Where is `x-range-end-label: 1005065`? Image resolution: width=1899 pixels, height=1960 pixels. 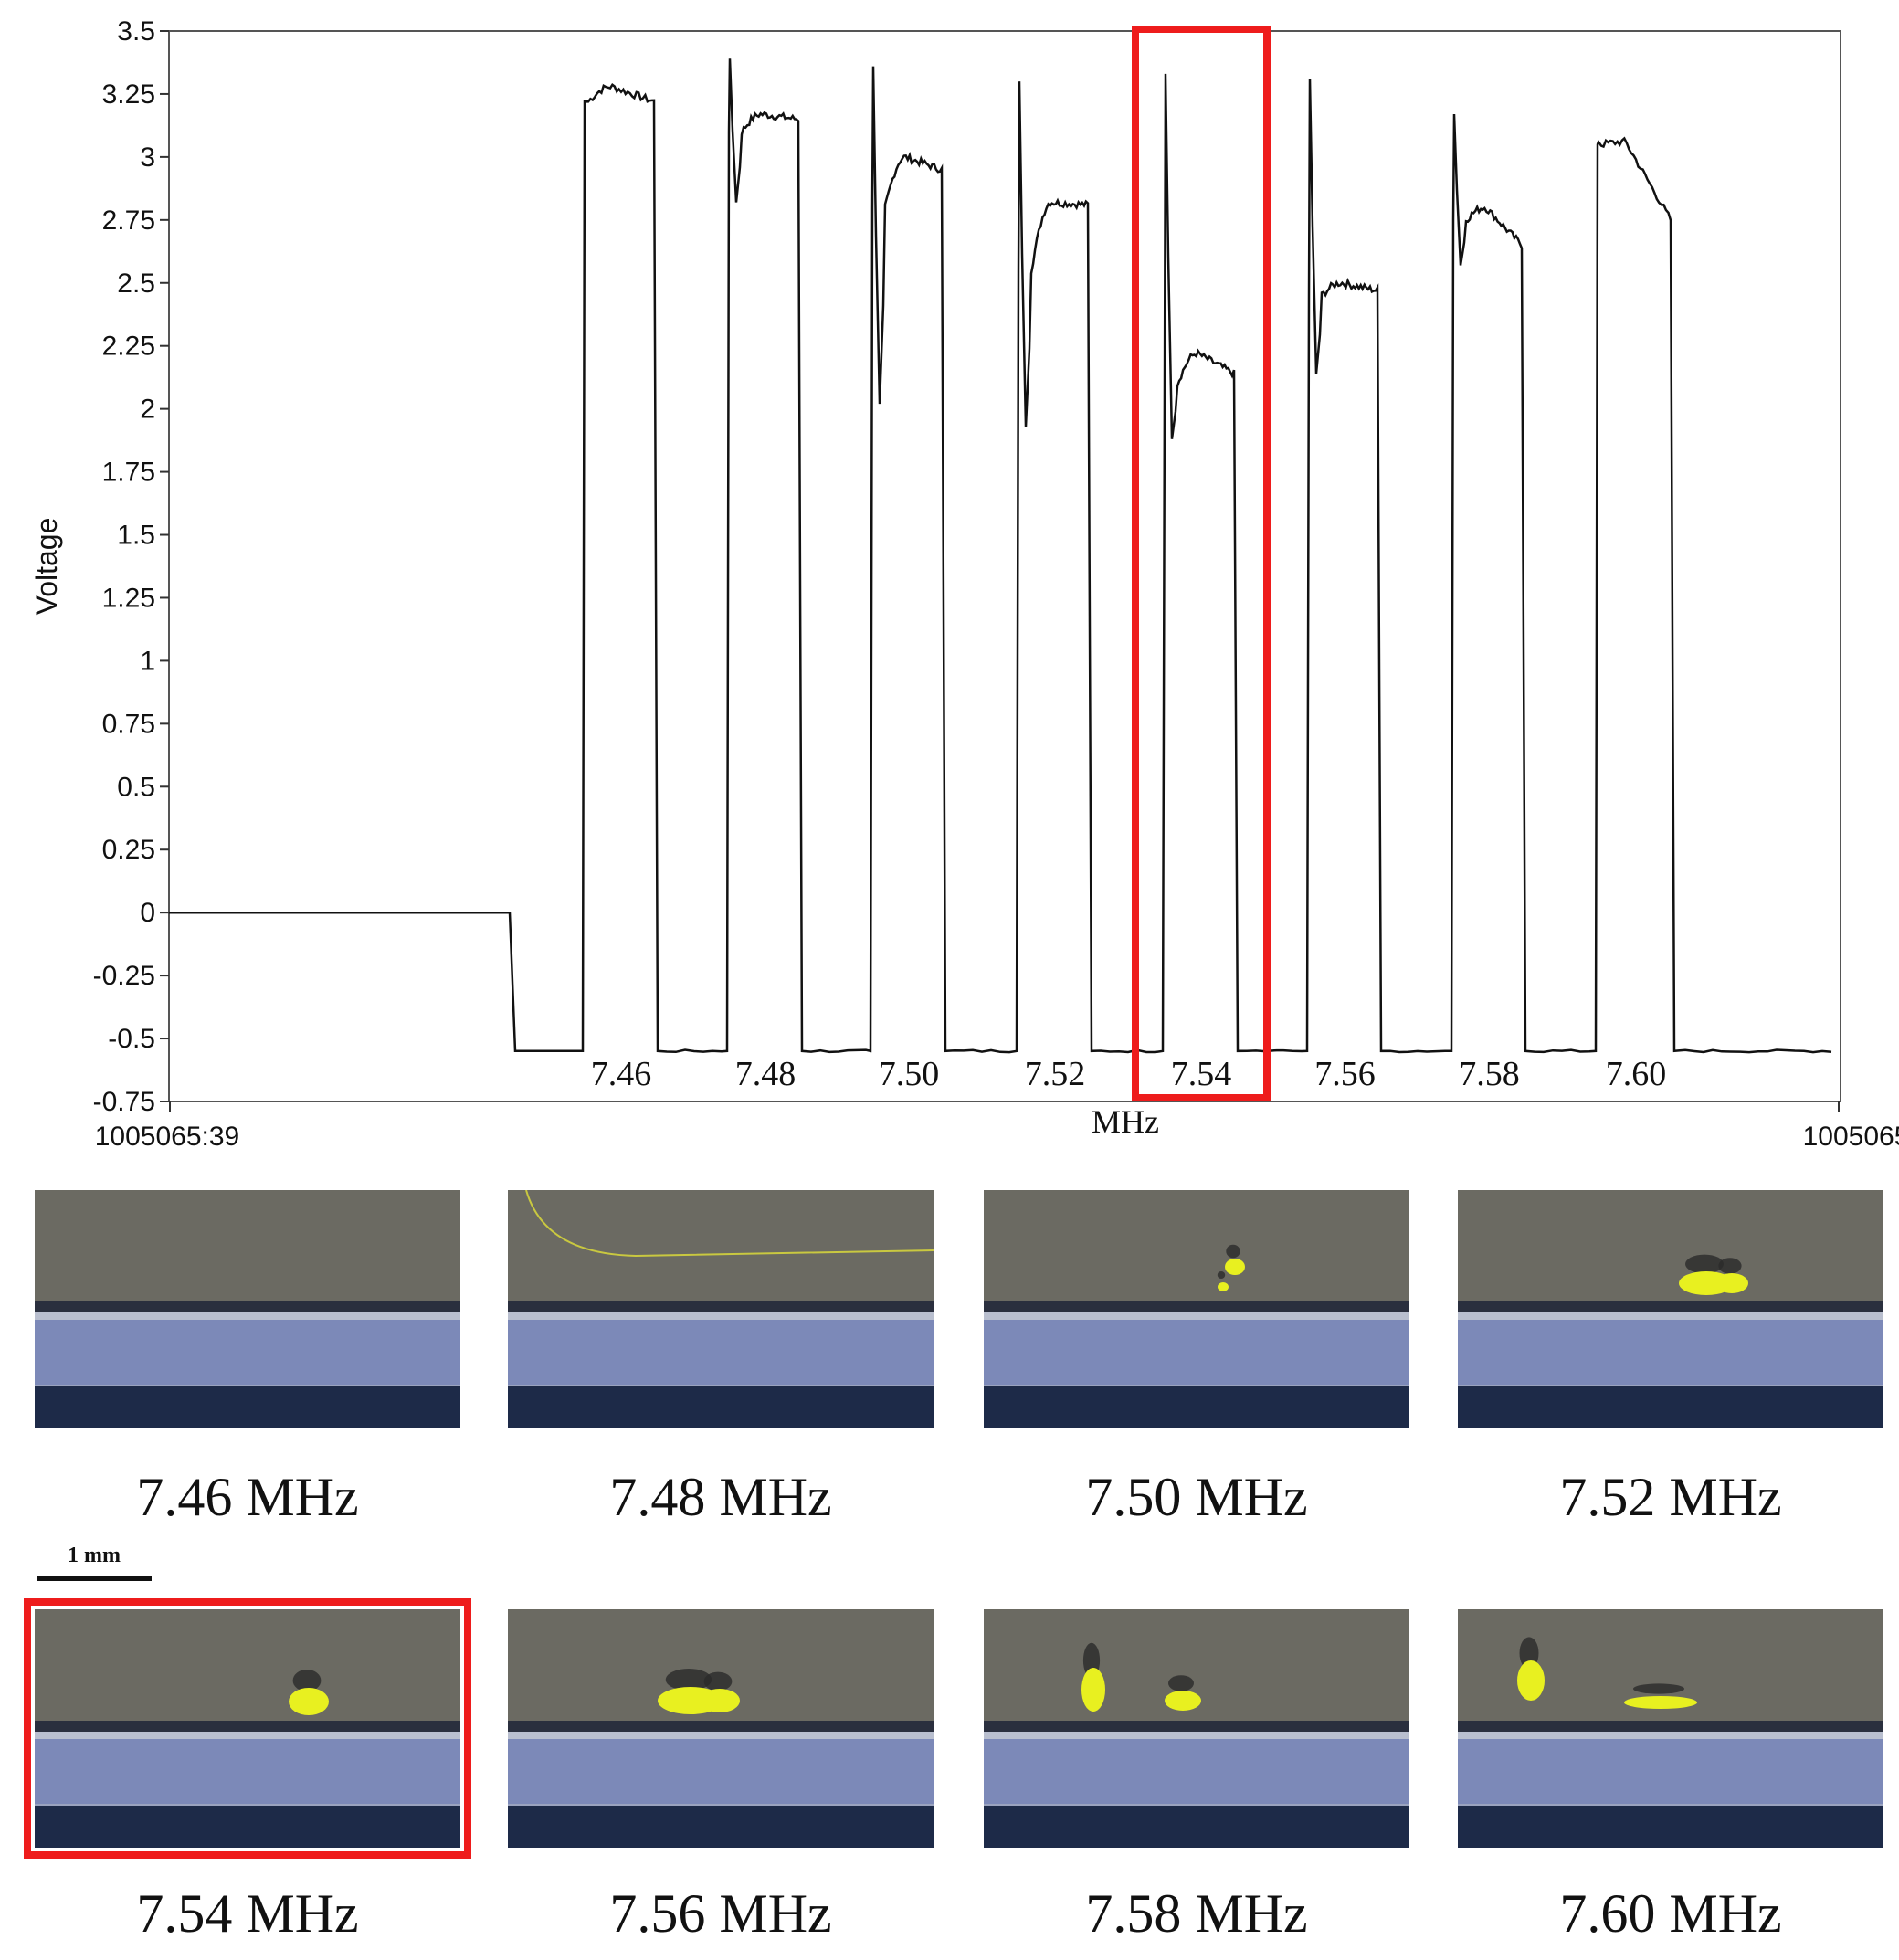
x-range-end-label: 1005065 is located at coordinates (1851, 1137).